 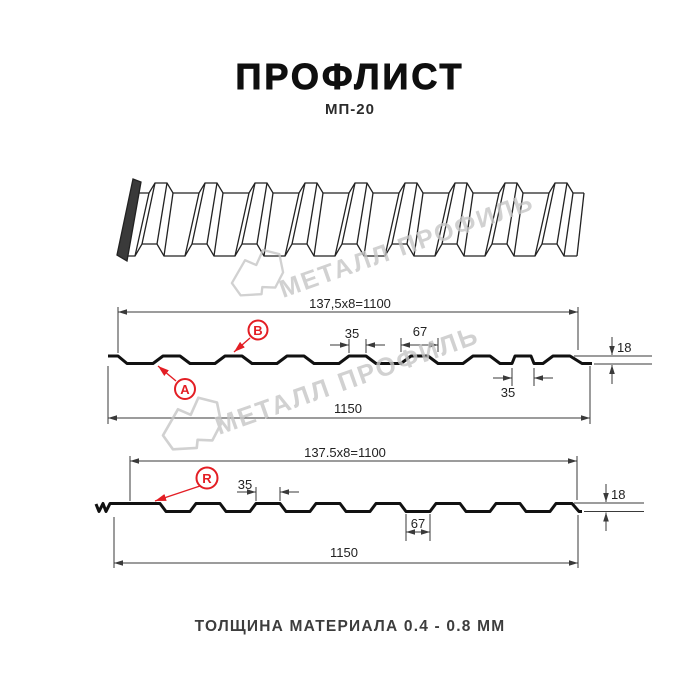 I want to click on label-a-leader, so click(x=167, y=373).